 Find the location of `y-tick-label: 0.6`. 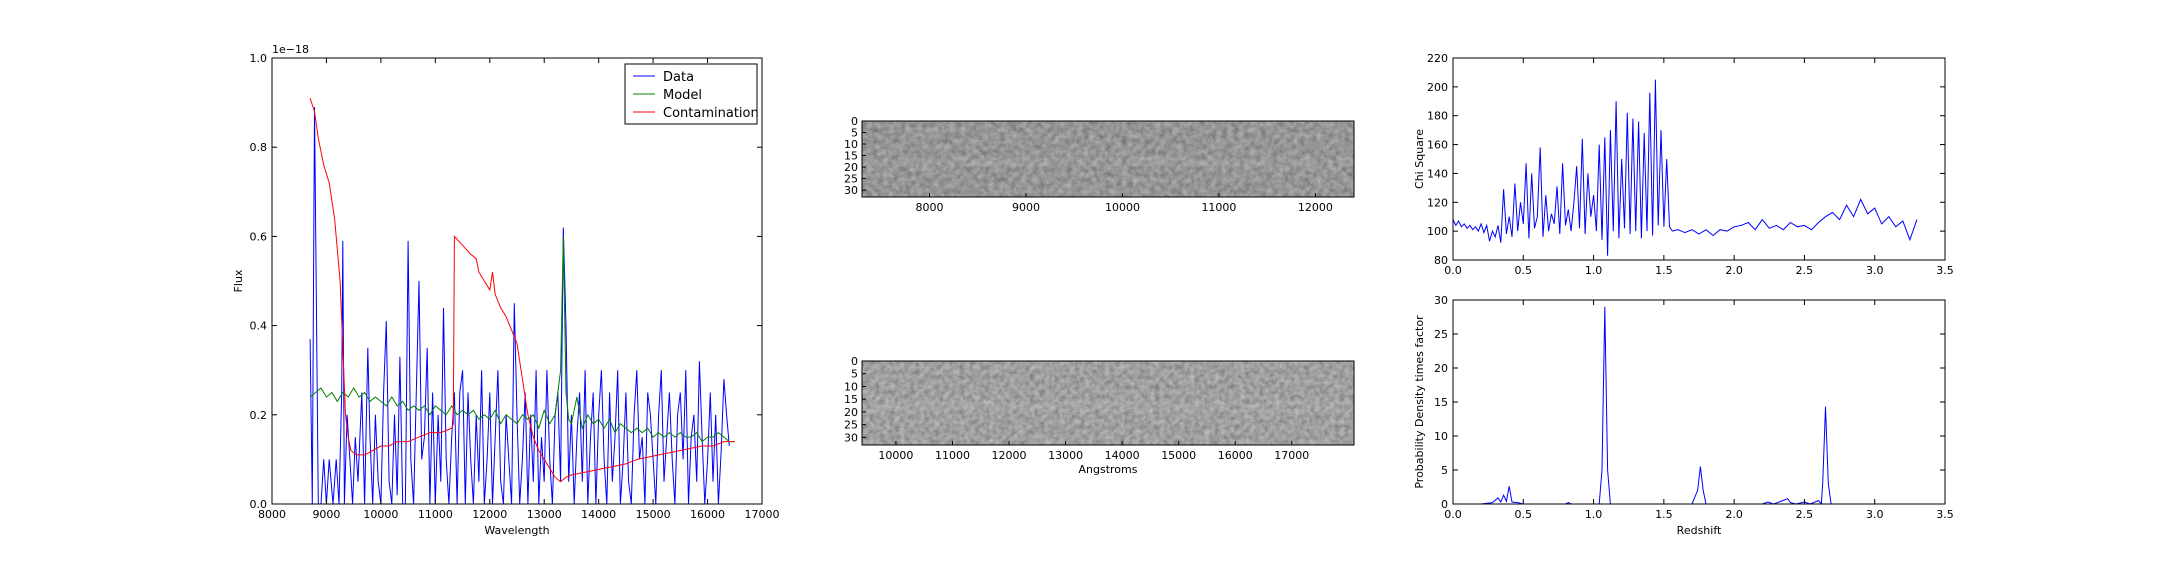

y-tick-label: 0.6 is located at coordinates (259, 236).